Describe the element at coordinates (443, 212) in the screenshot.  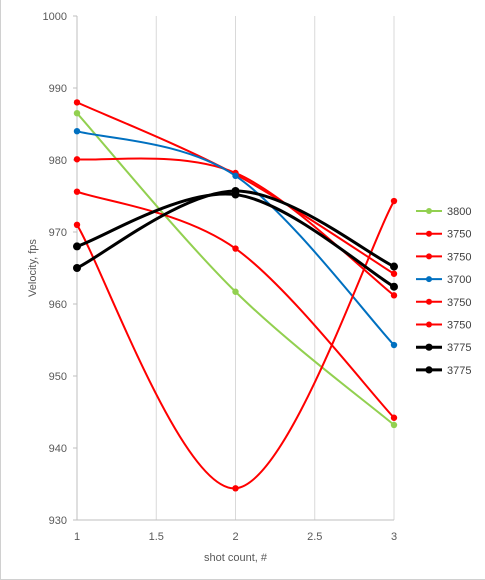
I see `legend-item: 3800` at that location.